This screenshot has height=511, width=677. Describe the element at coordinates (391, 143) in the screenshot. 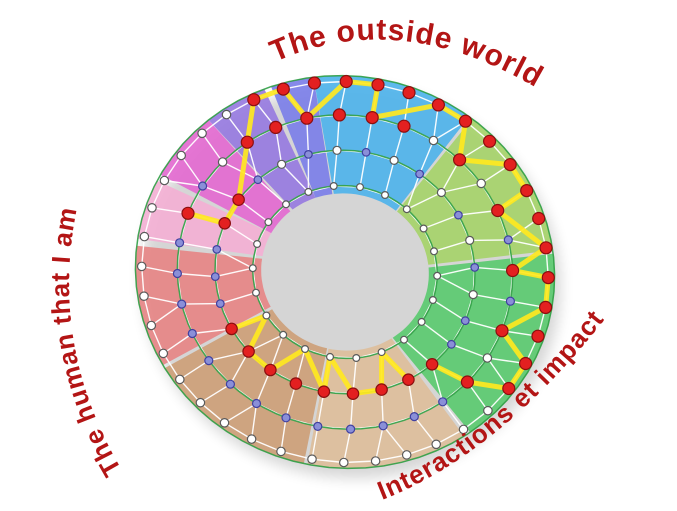

I see `sector-sky` at that location.